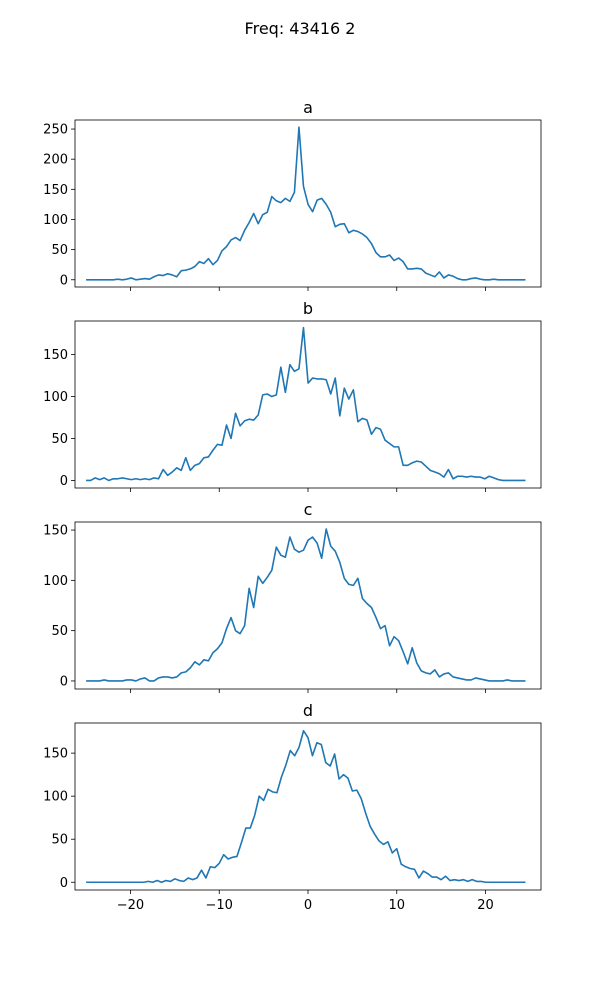  I want to click on x-tick-label: 10, so click(396, 905).